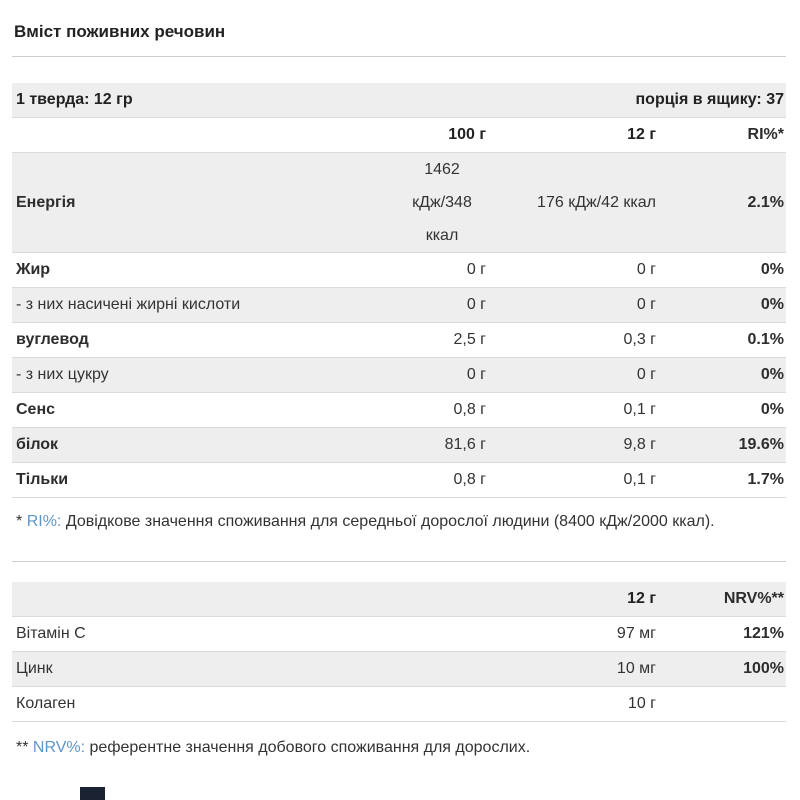 Image resolution: width=800 pixels, height=800 pixels. I want to click on value-100g: 2,5 г, so click(469, 339).